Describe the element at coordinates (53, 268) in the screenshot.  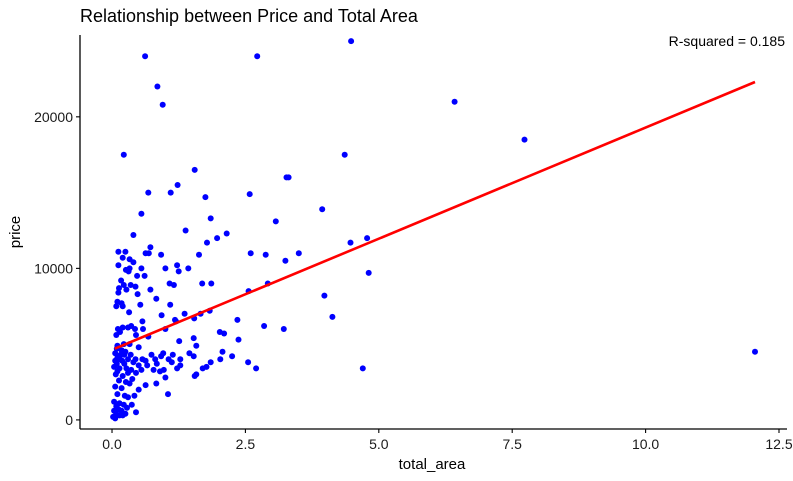
I see `y-tick-label: 10000` at that location.